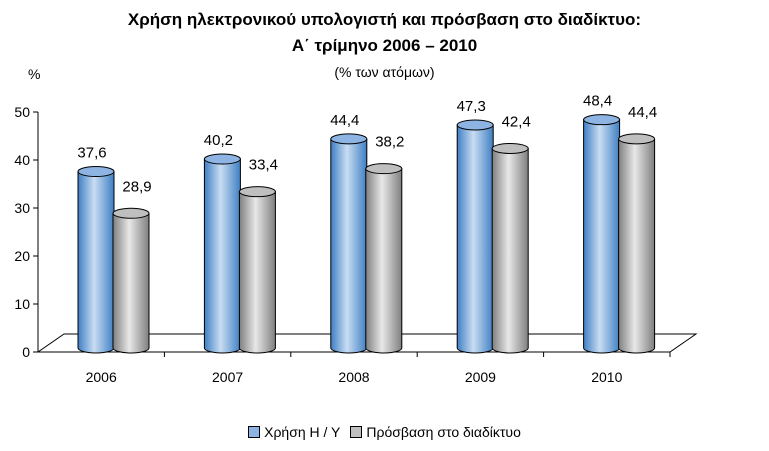 Image resolution: width=769 pixels, height=451 pixels. Describe the element at coordinates (389, 142) in the screenshot. I see `data-label: 38,2` at that location.